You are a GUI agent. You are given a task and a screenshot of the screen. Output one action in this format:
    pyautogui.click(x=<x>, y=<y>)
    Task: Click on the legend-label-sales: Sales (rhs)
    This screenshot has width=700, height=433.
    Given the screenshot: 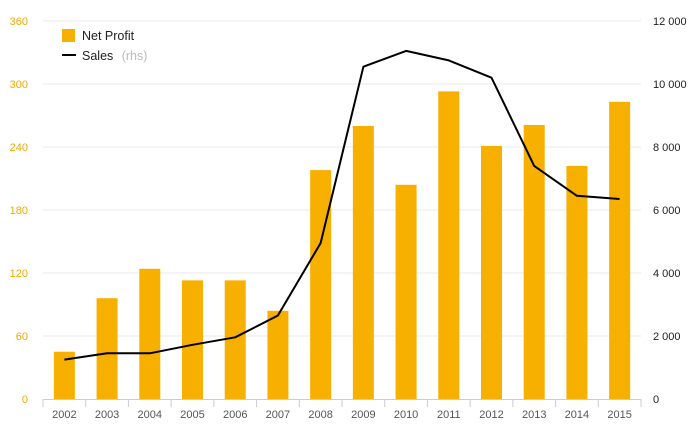 What is the action you would take?
    pyautogui.click(x=114, y=55)
    